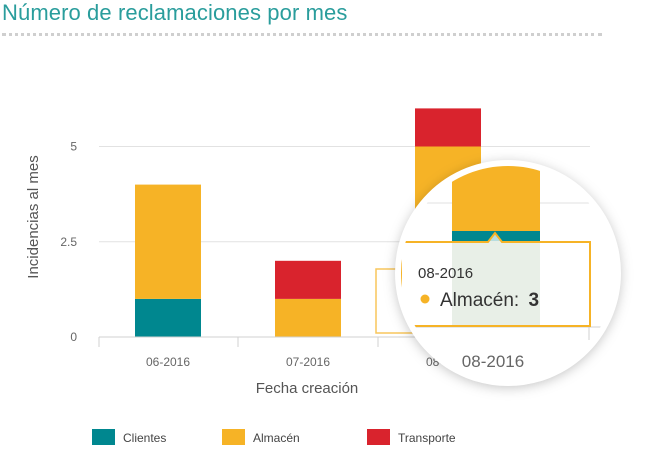  Describe the element at coordinates (425, 299) in the screenshot. I see `tooltip-series-dot` at that location.